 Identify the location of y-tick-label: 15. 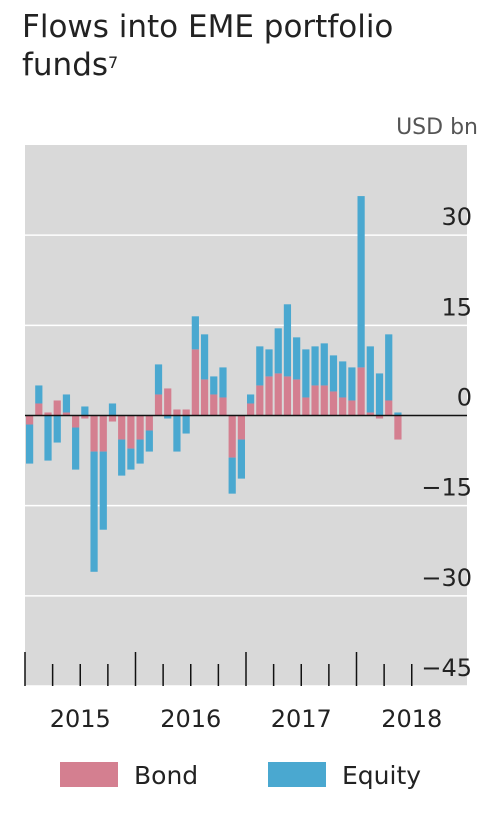
(456, 307).